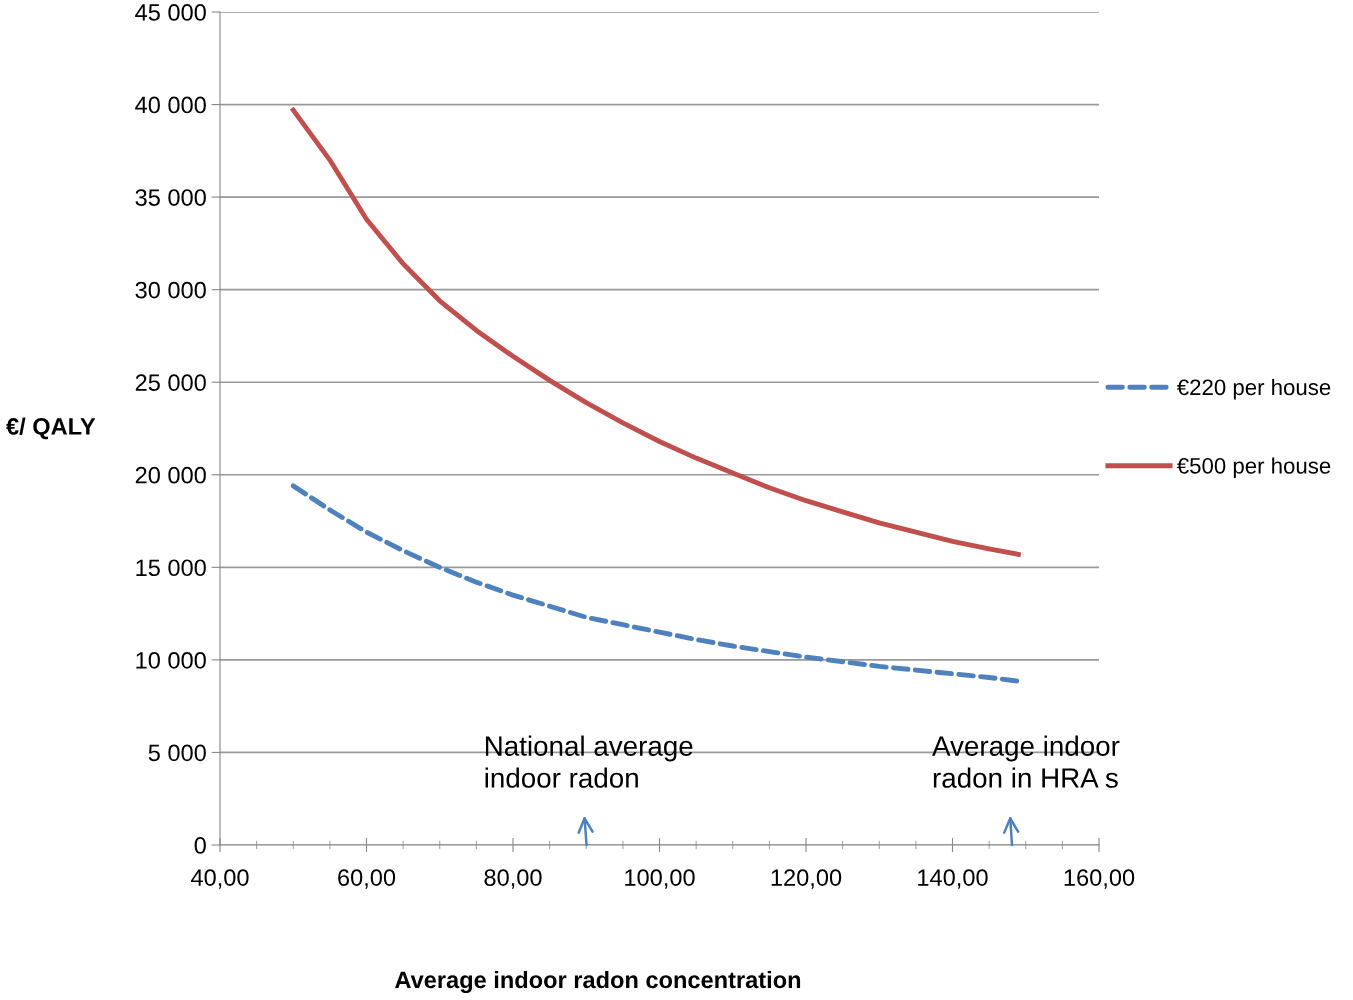 The image size is (1353, 1000). What do you see at coordinates (367, 879) in the screenshot?
I see `x-tick-label: 60,00` at bounding box center [367, 879].